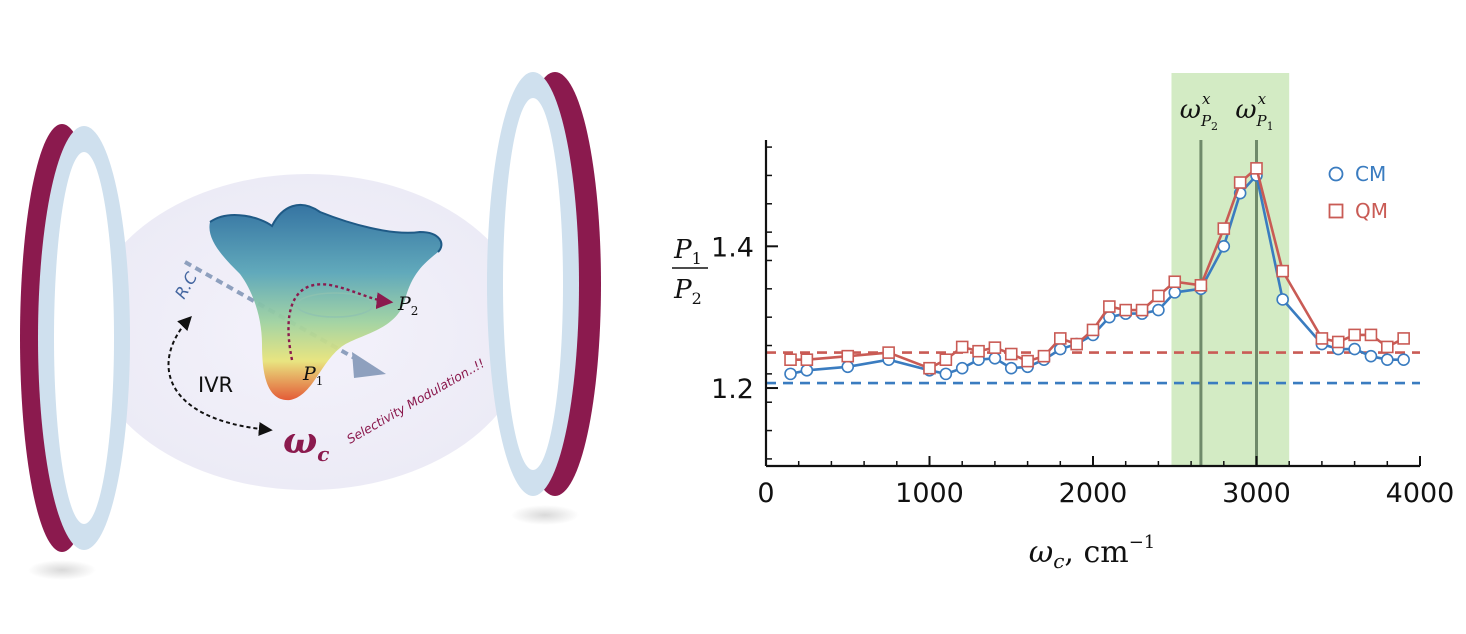 The image size is (1466, 634). I want to click on resonance-highlight-band, so click(1230, 269).